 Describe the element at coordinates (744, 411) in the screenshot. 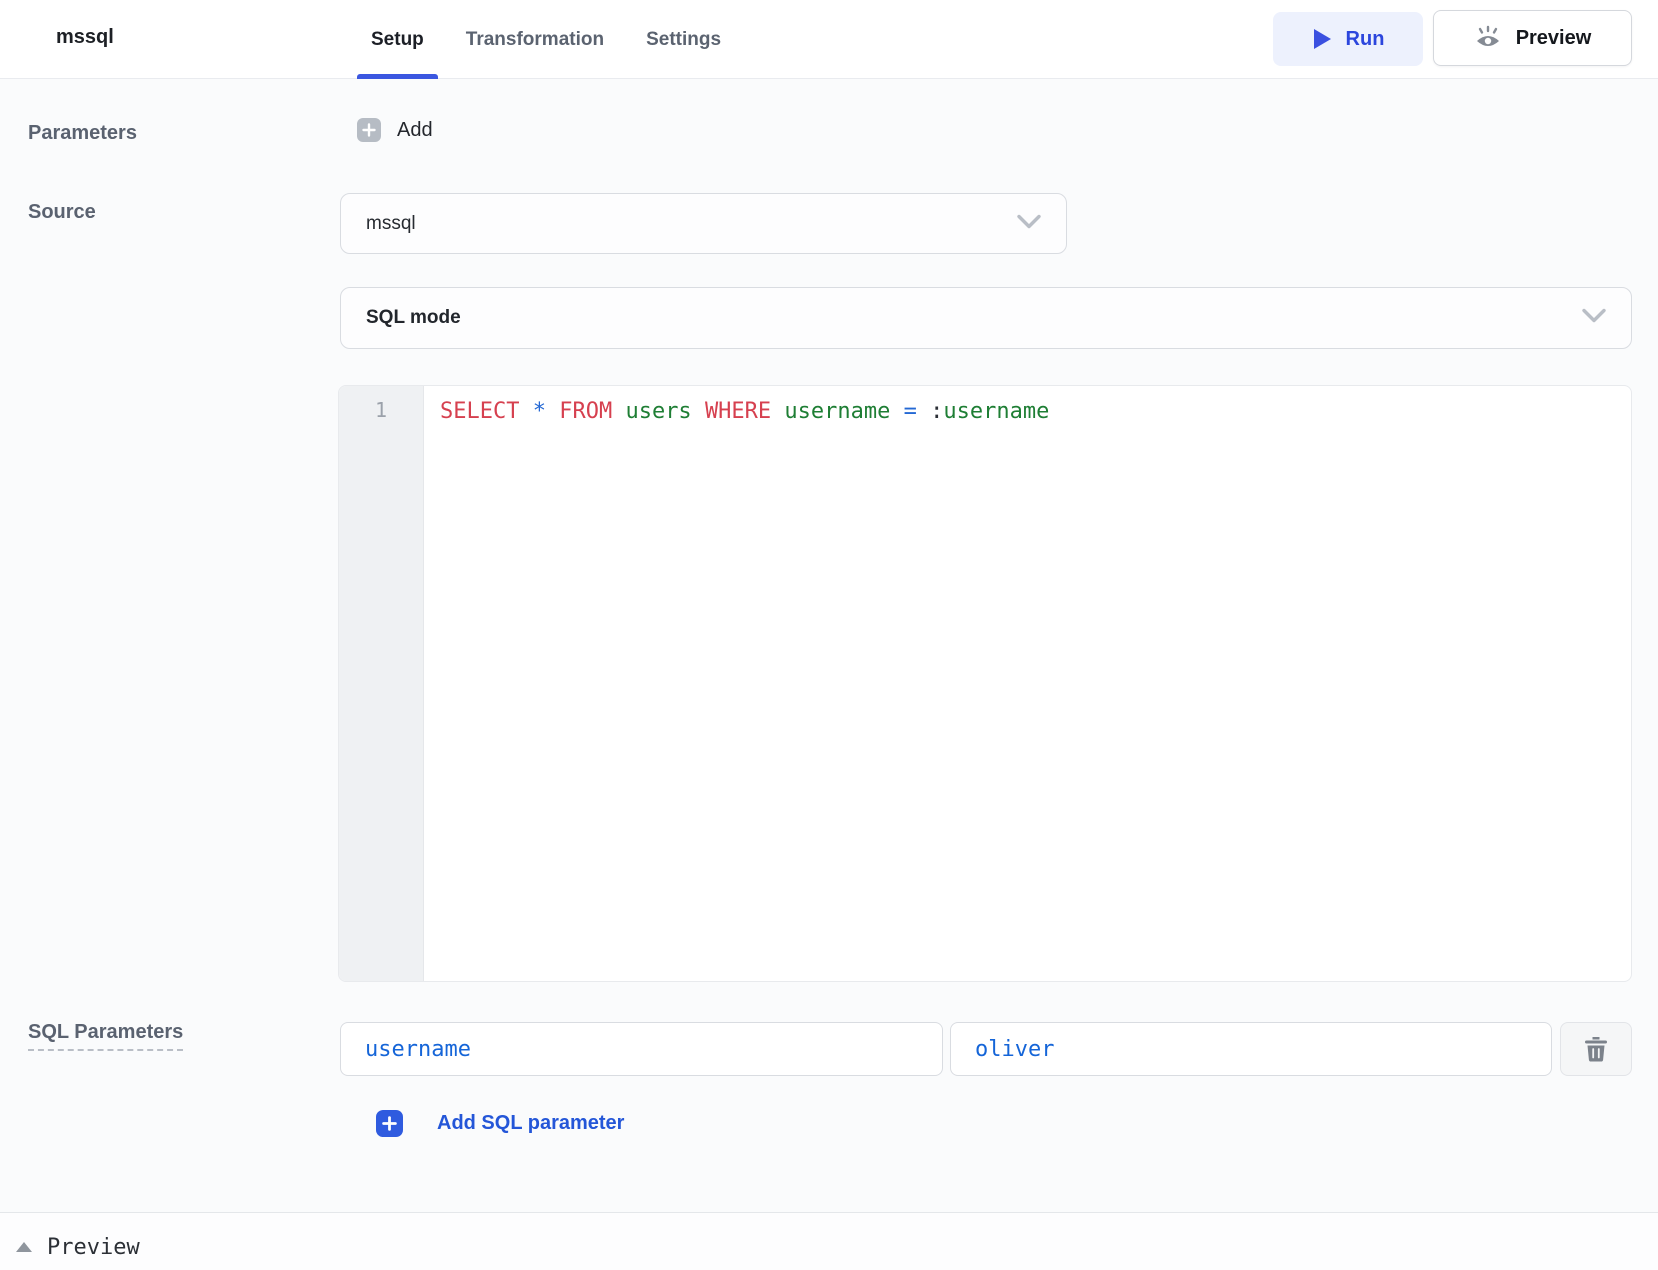

I see `sql-token-keyword: WHERE` at that location.